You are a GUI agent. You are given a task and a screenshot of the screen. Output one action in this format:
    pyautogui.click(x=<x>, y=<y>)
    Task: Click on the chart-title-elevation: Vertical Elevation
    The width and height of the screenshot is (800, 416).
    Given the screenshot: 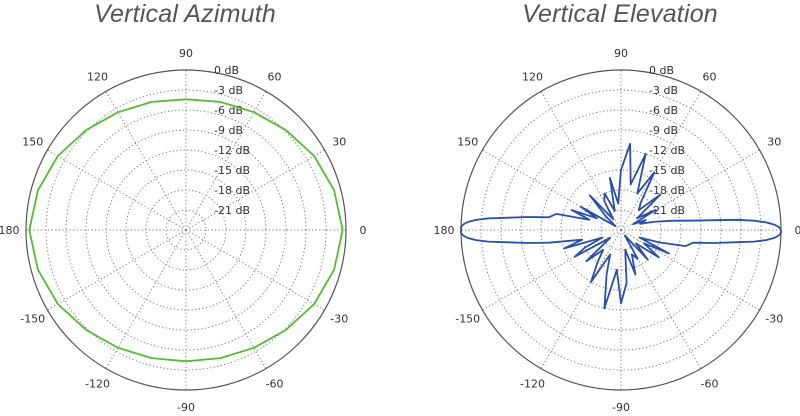 What is the action you would take?
    pyautogui.click(x=620, y=14)
    